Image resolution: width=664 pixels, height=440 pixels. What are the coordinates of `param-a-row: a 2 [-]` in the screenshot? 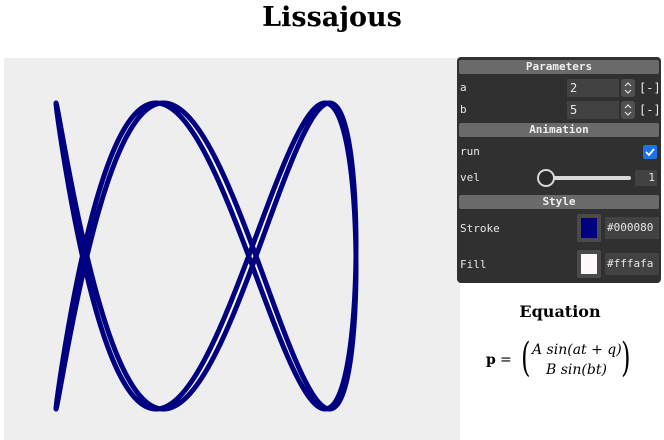 It's located at (560, 89).